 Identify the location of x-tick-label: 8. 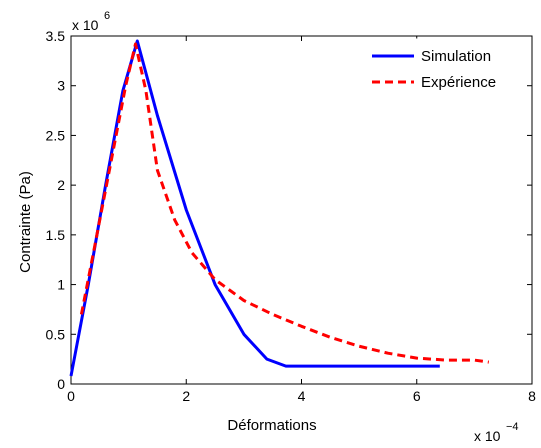
(532, 396).